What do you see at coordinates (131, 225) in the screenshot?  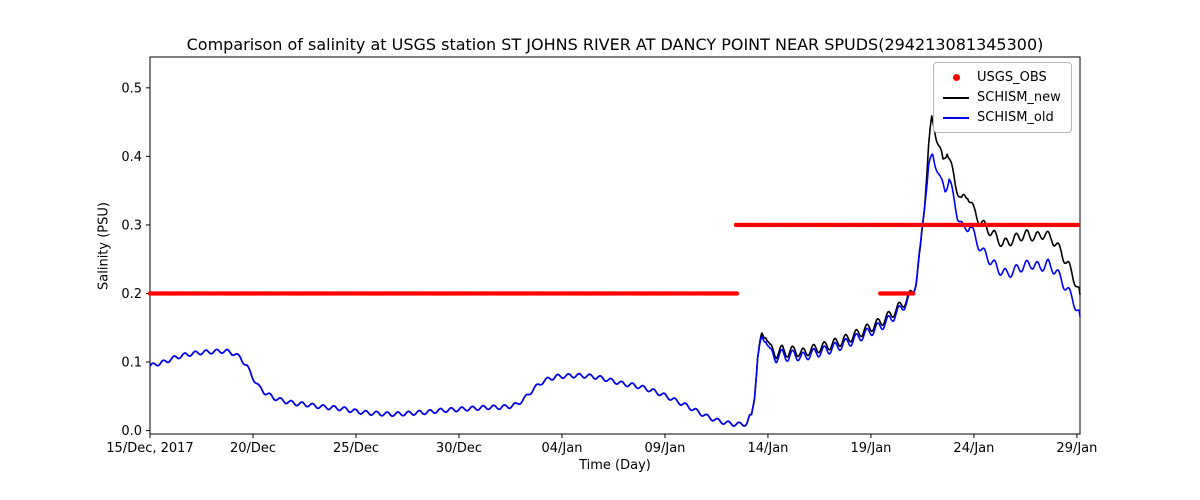 I see `y-tick-label: 0.3` at bounding box center [131, 225].